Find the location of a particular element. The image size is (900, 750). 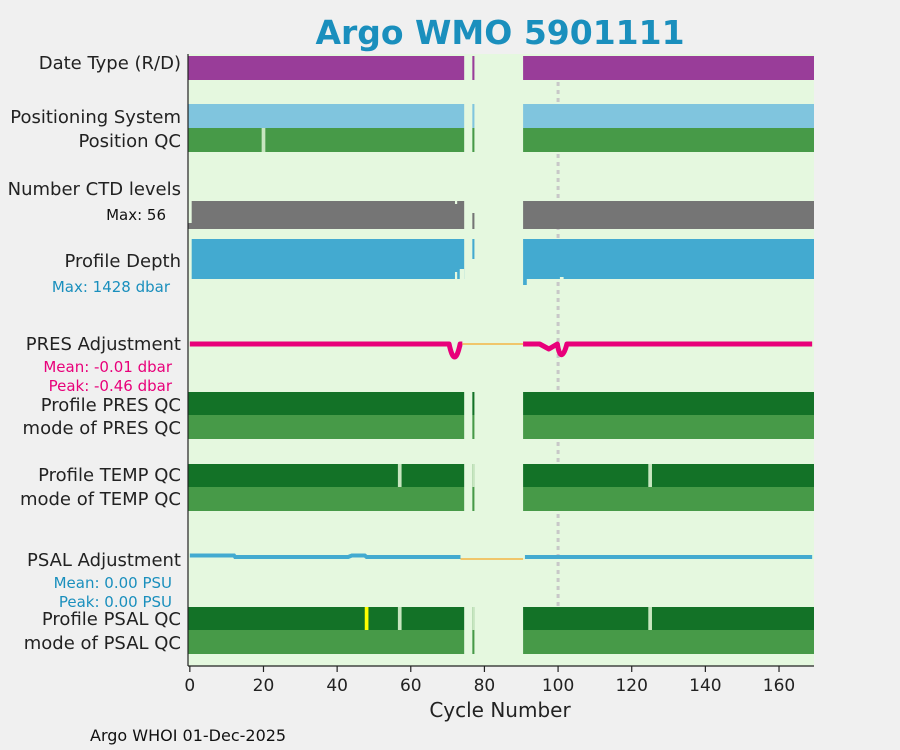

row-label-profile-pres-qc: Profile PRES QC is located at coordinates (111, 405).